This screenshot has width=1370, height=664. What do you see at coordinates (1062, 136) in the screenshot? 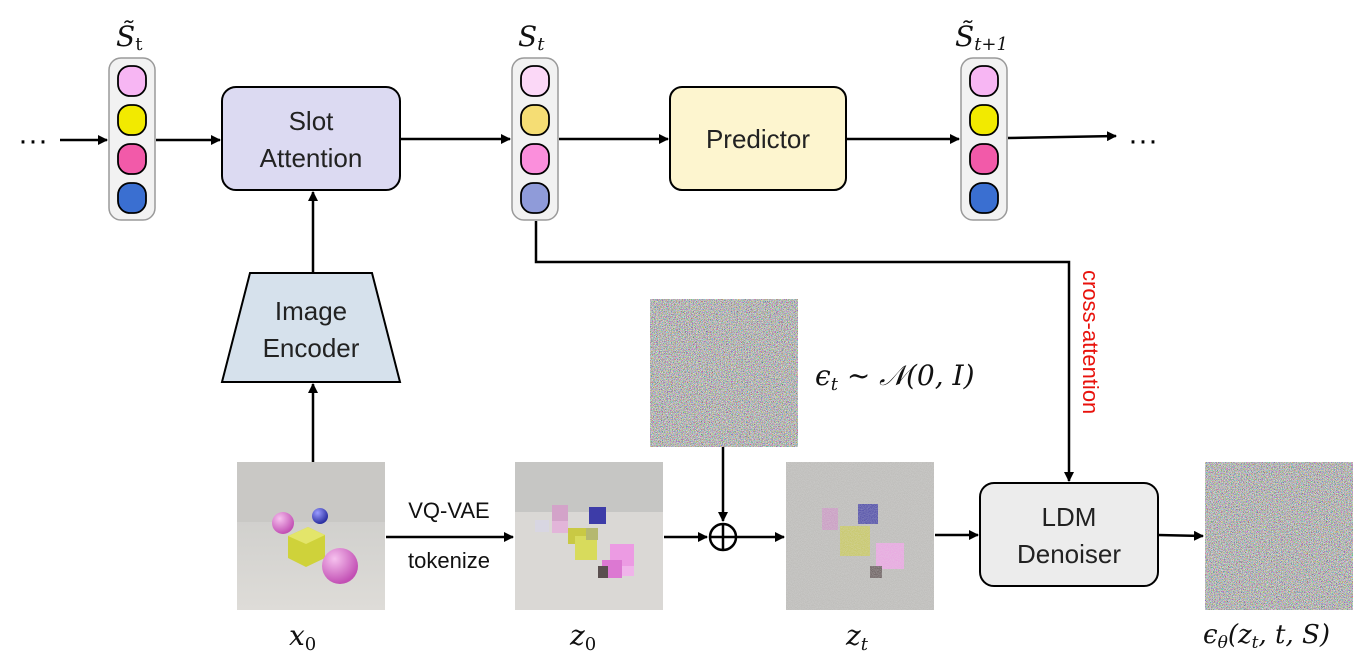
I see `arrow-slots-output-to-ellipsis` at bounding box center [1062, 136].